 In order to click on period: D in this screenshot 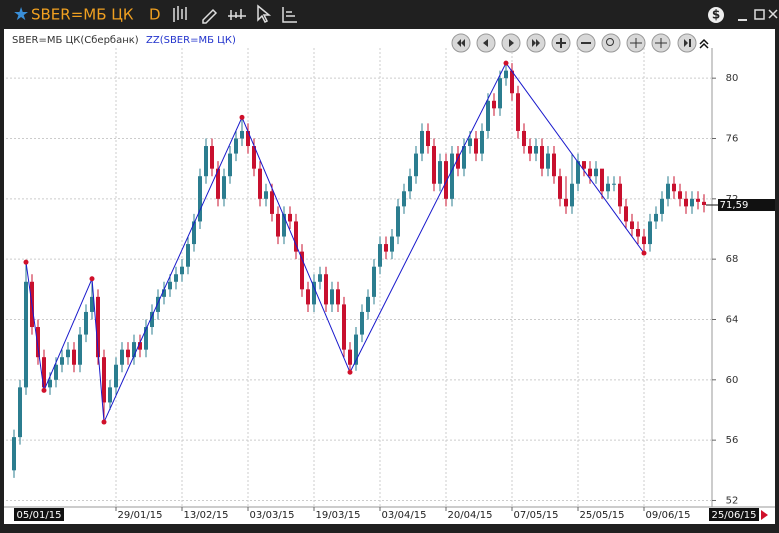, I will do `click(155, 15)`.